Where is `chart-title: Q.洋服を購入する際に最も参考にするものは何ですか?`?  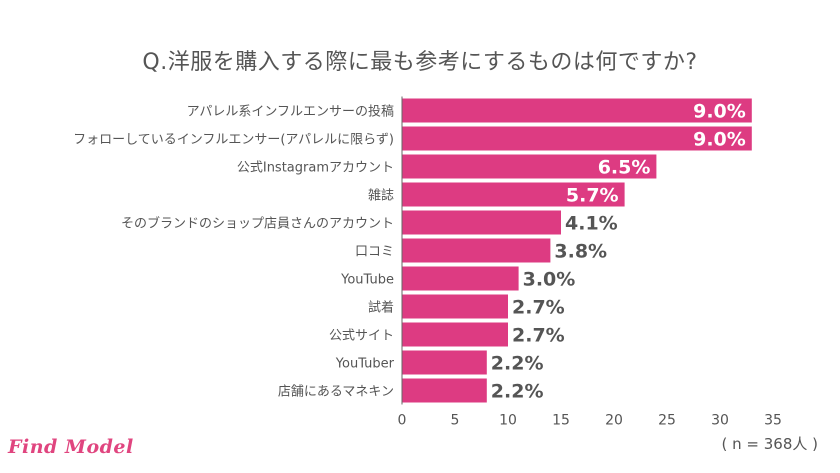
chart-title: Q.洋服を購入する際に最も参考にするものは何ですか? is located at coordinates (420, 62).